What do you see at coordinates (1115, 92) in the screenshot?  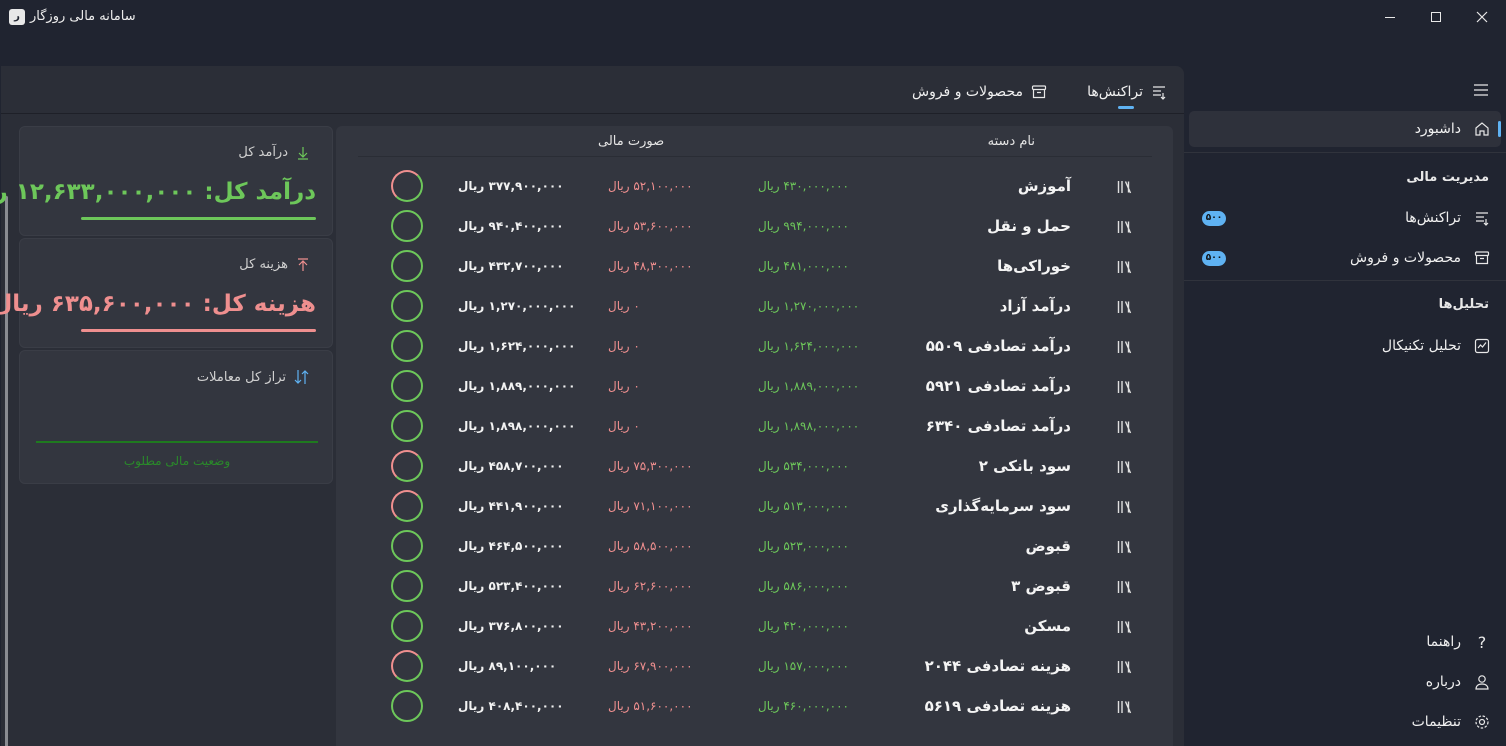 I see `tab-label: تراکنش‌ها` at bounding box center [1115, 92].